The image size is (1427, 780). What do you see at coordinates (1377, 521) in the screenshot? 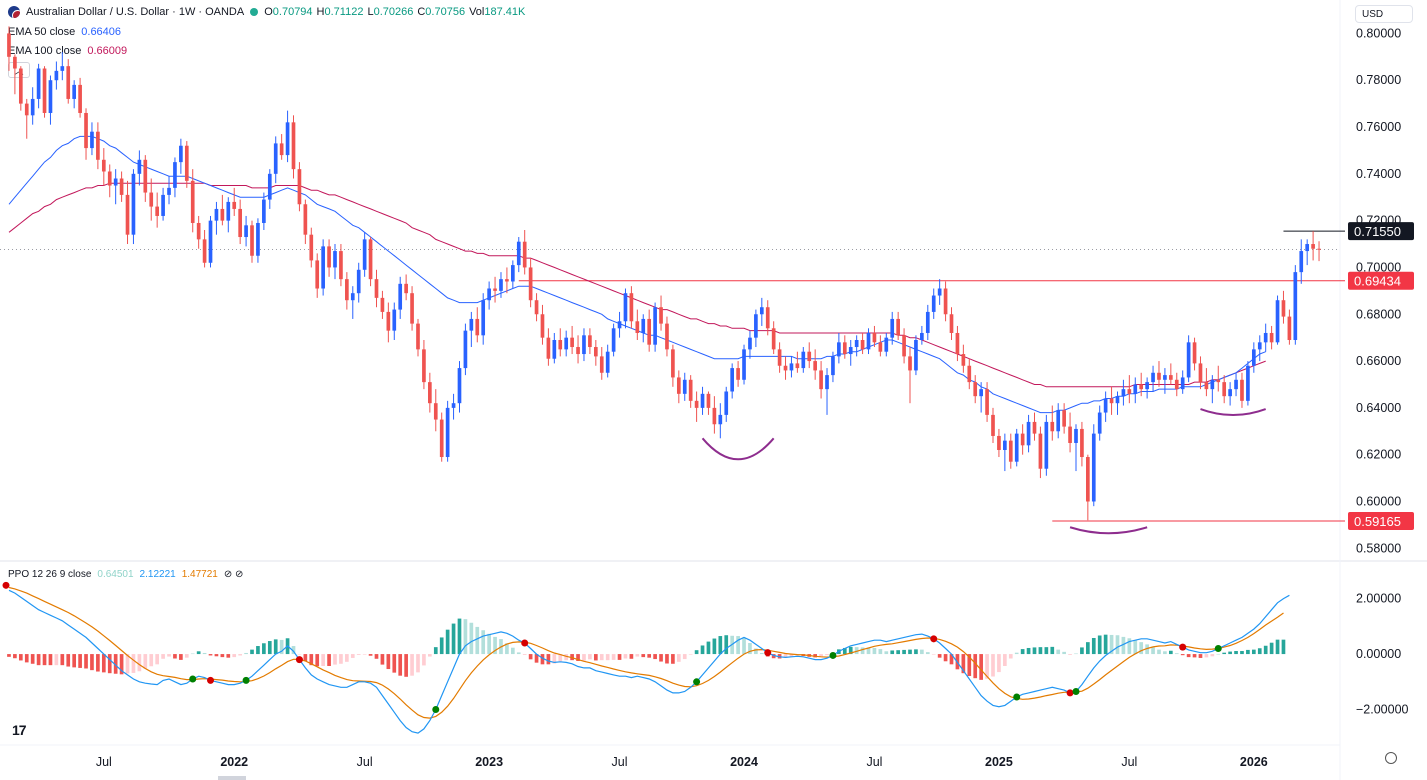
I see `support-price-tag: 0.59165` at bounding box center [1377, 521].